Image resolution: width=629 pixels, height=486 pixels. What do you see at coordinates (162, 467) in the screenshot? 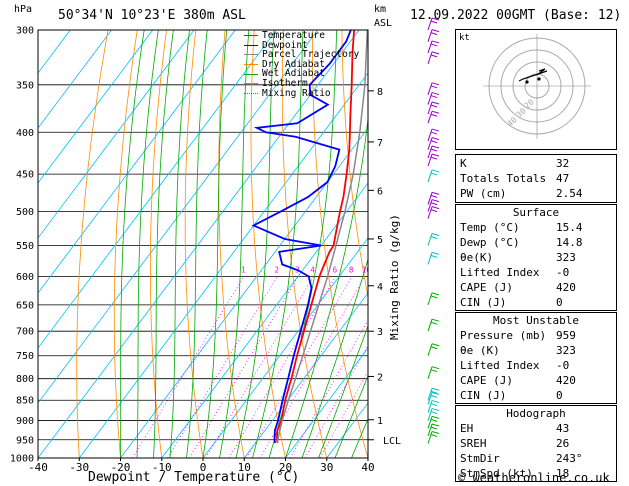
I see `x-tick-label: -10` at bounding box center [162, 467].